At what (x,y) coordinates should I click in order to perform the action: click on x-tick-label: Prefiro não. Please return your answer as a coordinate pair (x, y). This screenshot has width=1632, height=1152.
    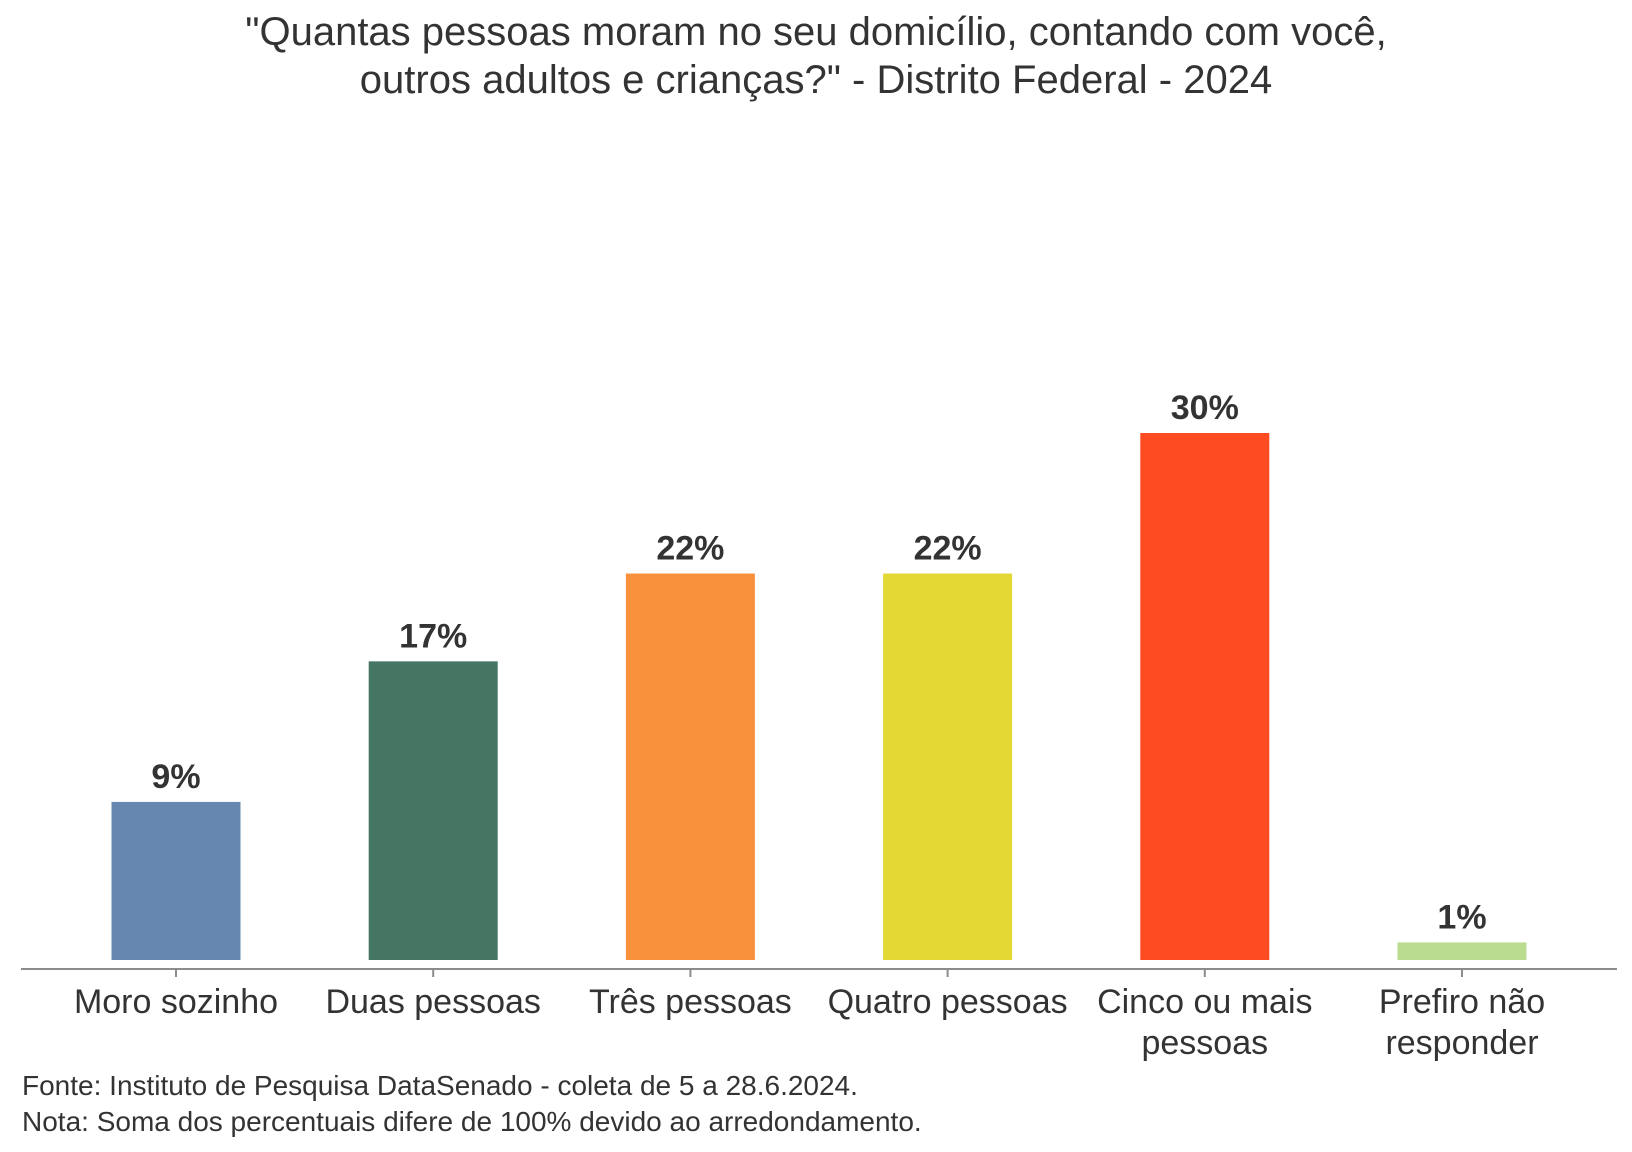
    Looking at the image, I should click on (1462, 1002).